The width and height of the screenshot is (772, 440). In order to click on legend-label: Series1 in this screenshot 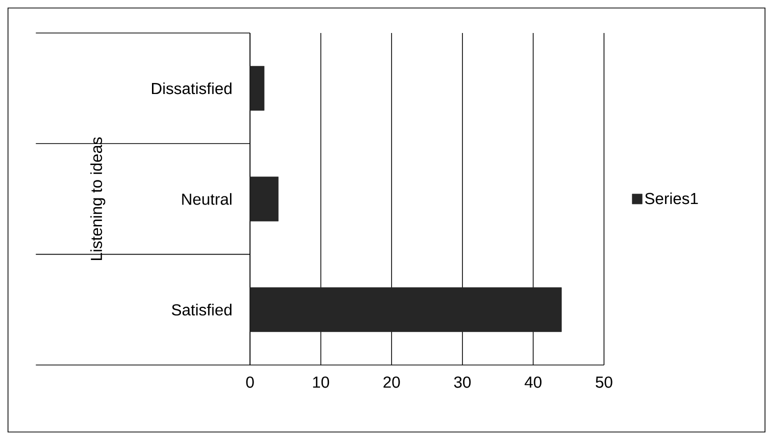, I will do `click(671, 198)`.